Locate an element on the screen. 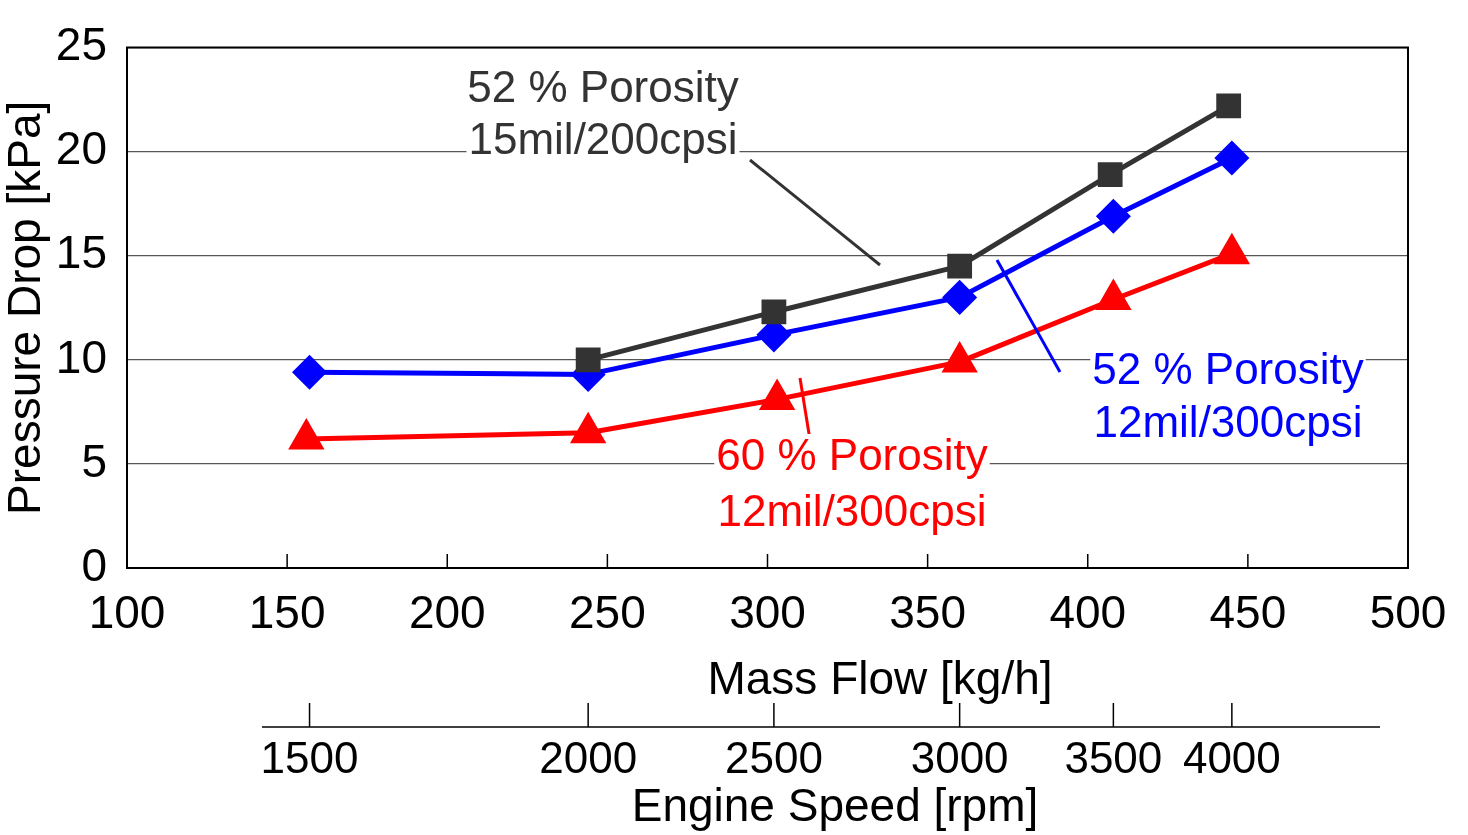  legend-label: 60 % Porosity 12mil/300cpsi is located at coordinates (852, 483).